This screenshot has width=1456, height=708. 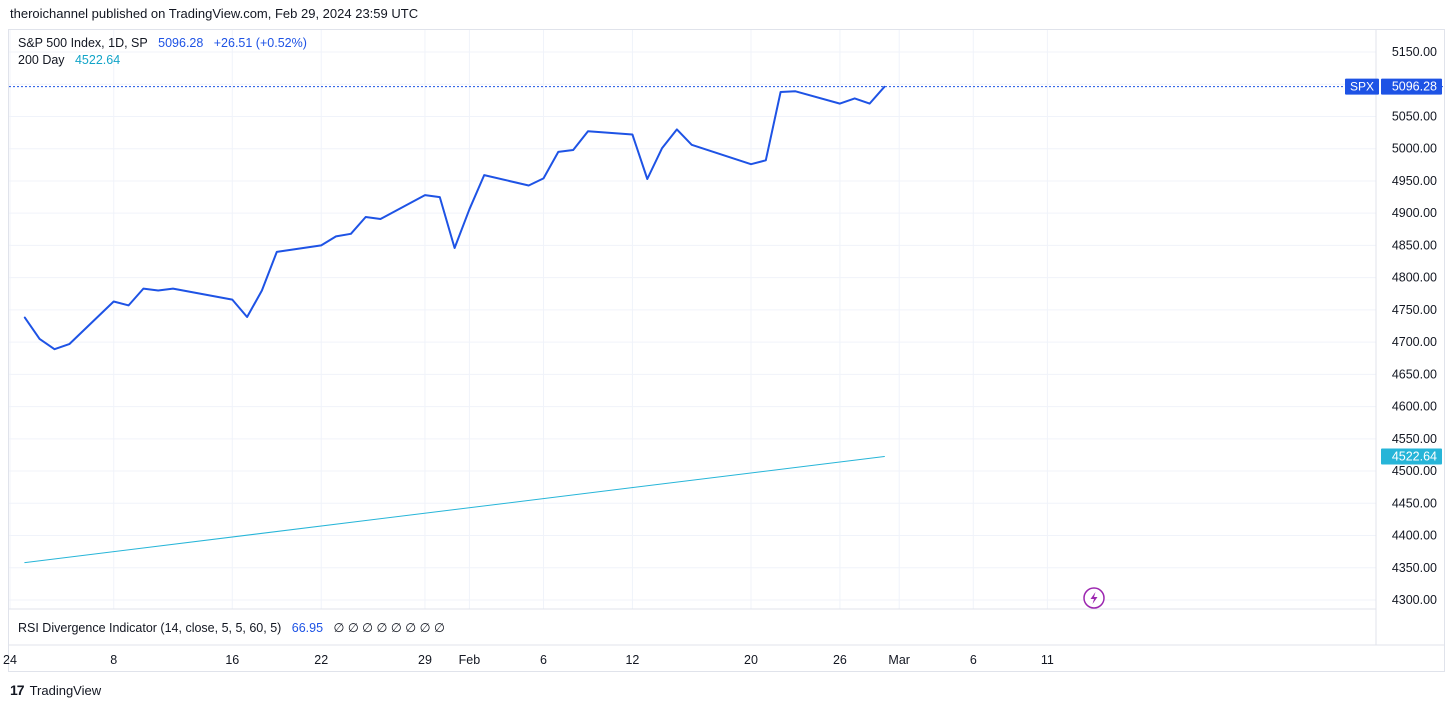 I want to click on x-tick-label: 26, so click(x=840, y=660).